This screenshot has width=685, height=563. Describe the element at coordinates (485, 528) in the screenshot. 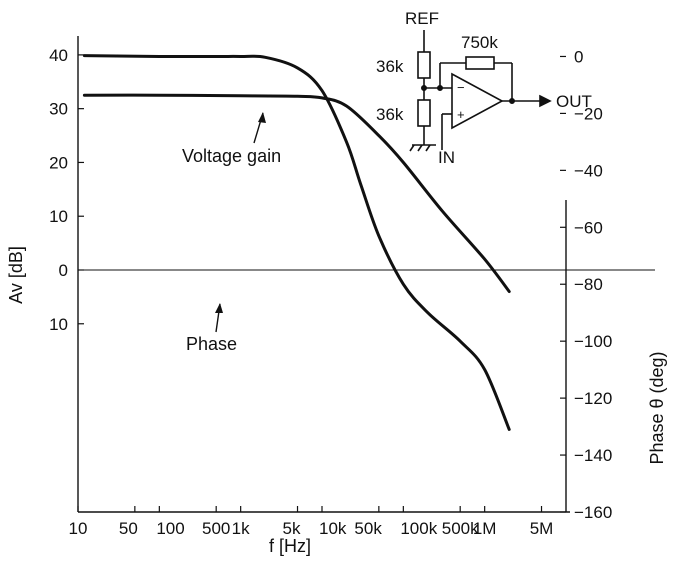

I see `x-tick-label-10: 1M` at that location.